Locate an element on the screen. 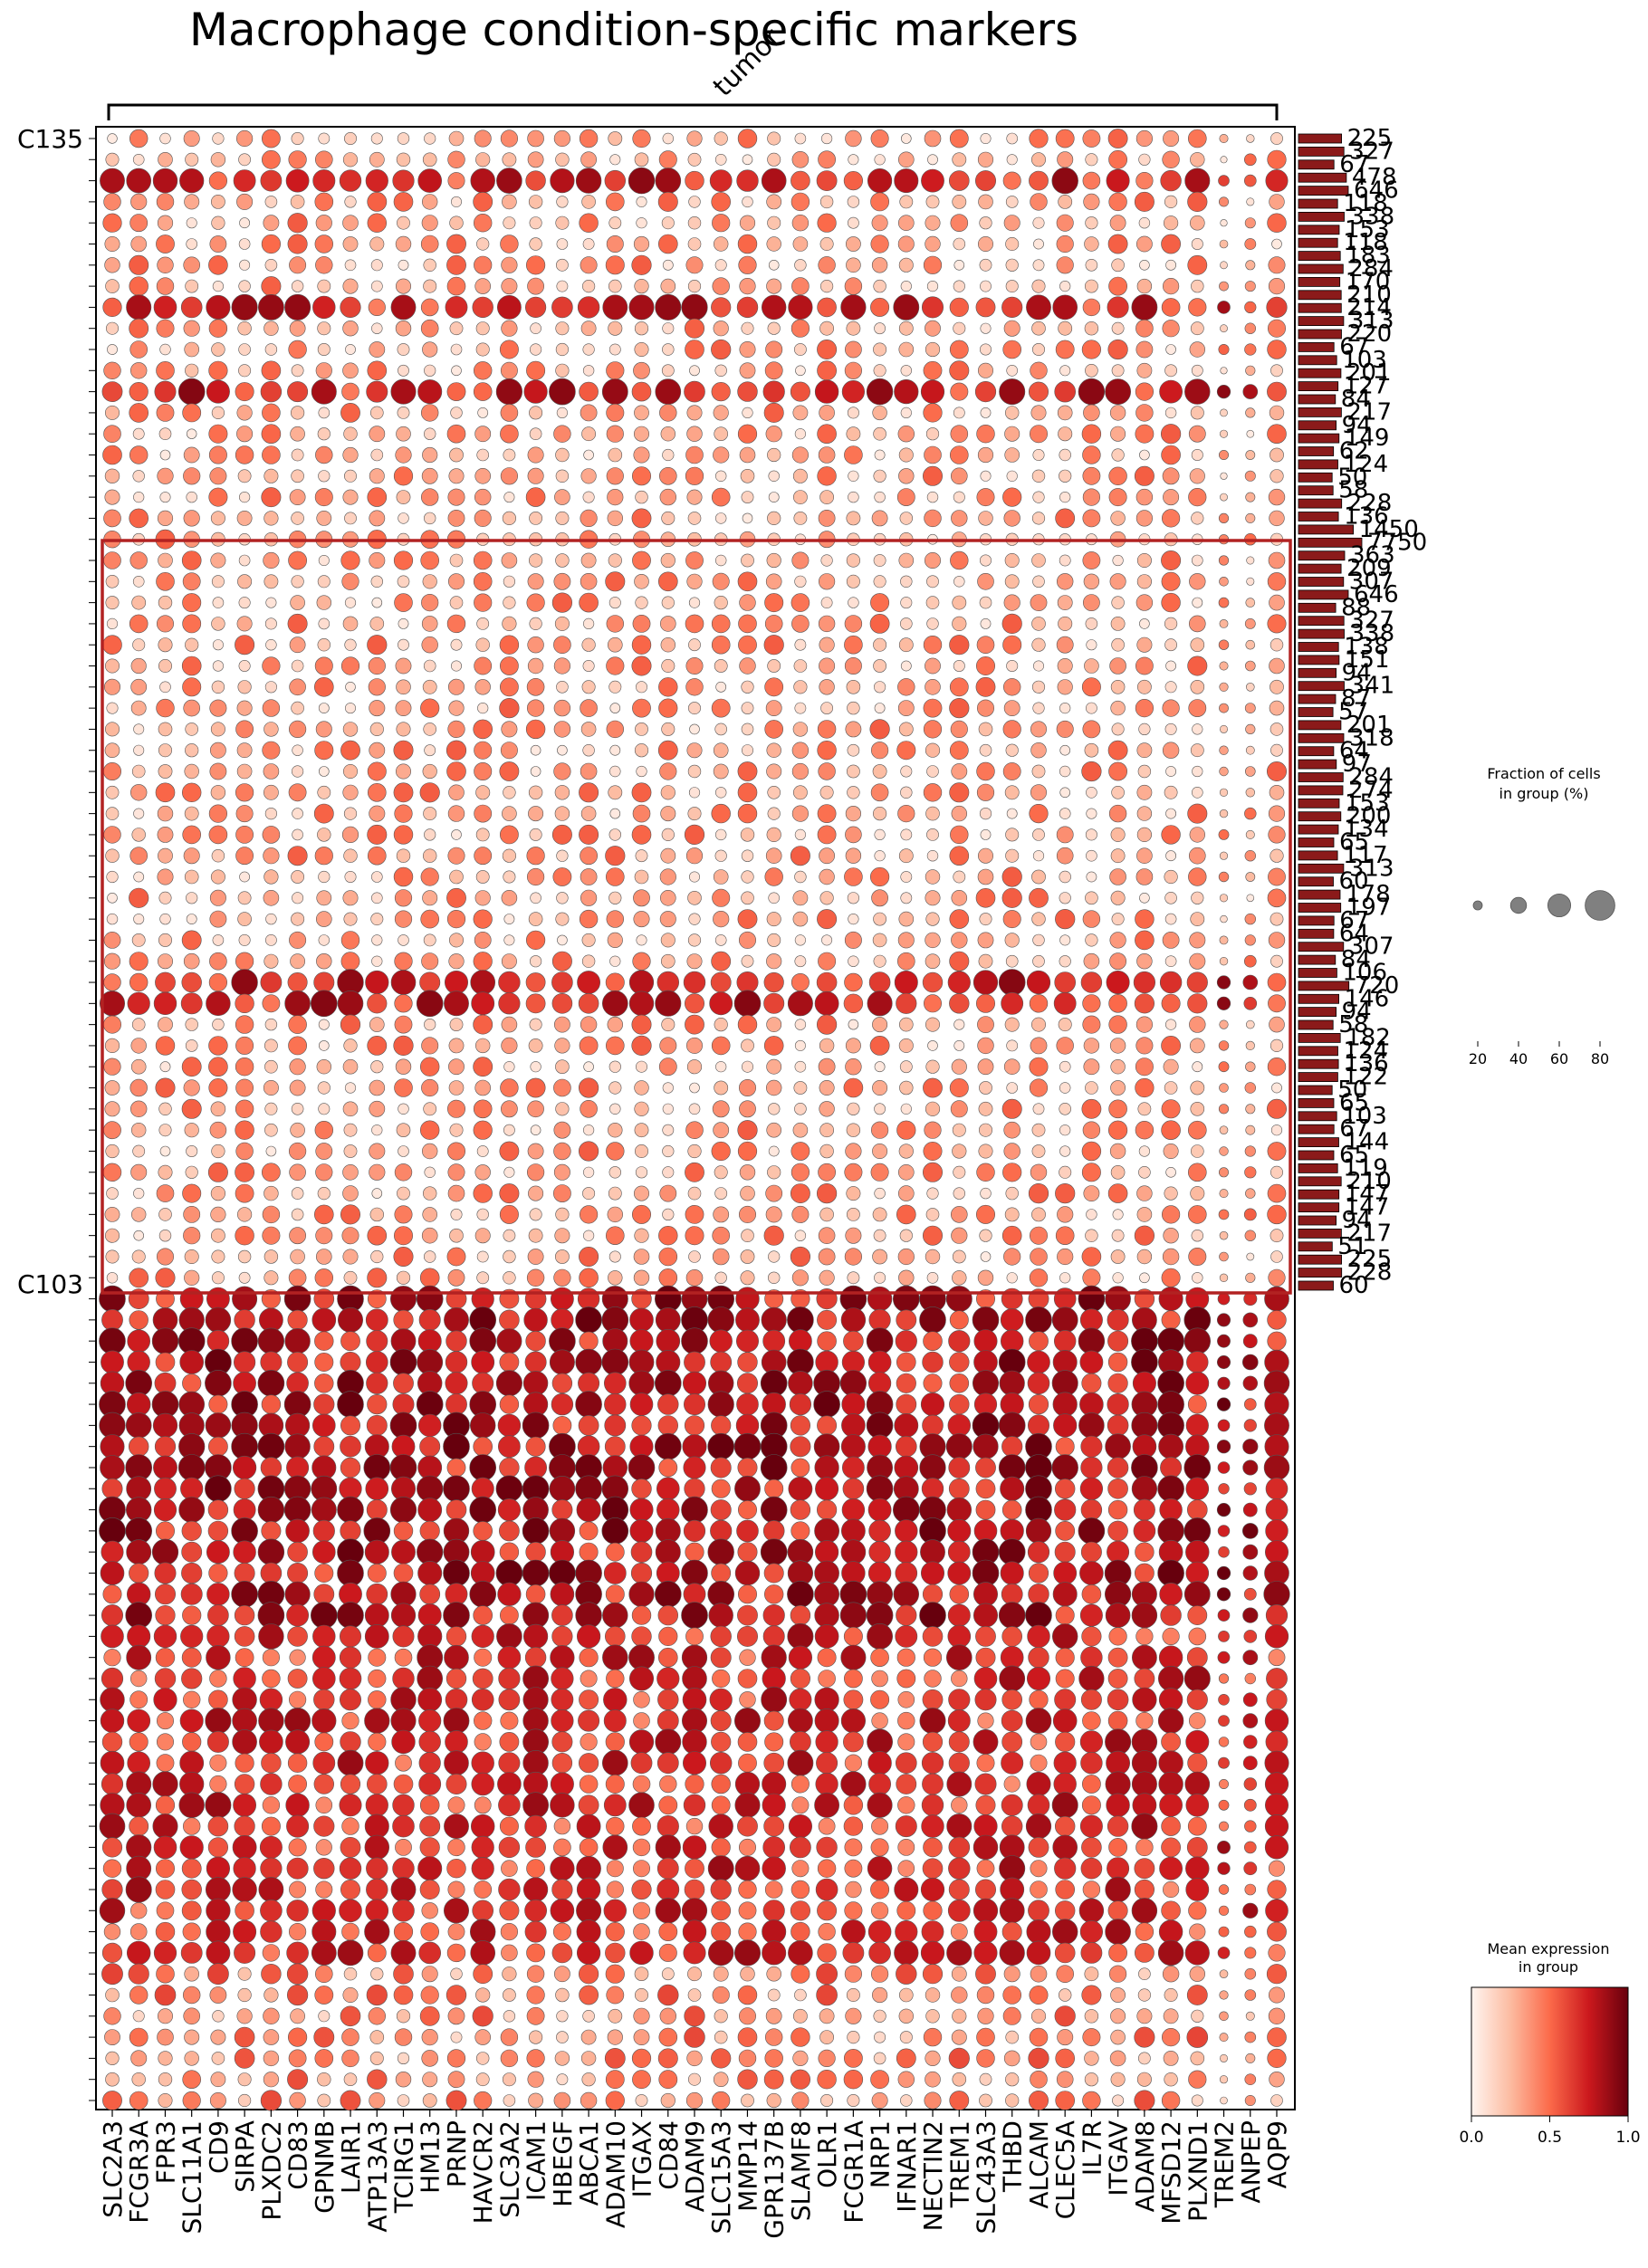  dot-r17-c26 is located at coordinates (800, 497).